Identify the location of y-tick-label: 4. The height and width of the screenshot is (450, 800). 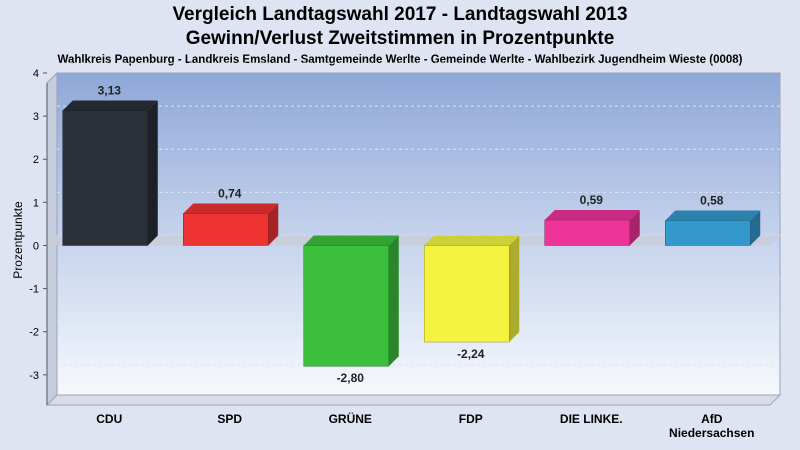
(36, 74).